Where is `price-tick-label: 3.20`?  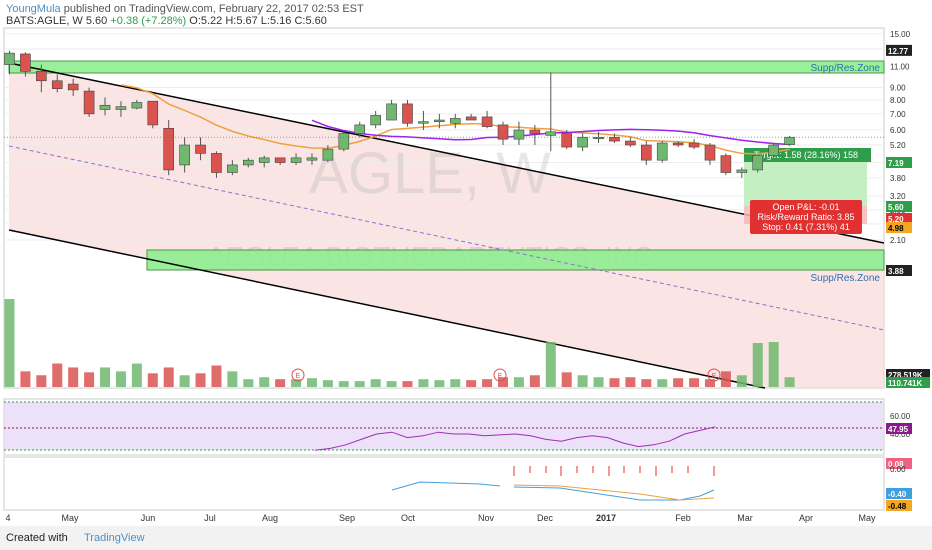
price-tick-label: 3.20 is located at coordinates (898, 196).